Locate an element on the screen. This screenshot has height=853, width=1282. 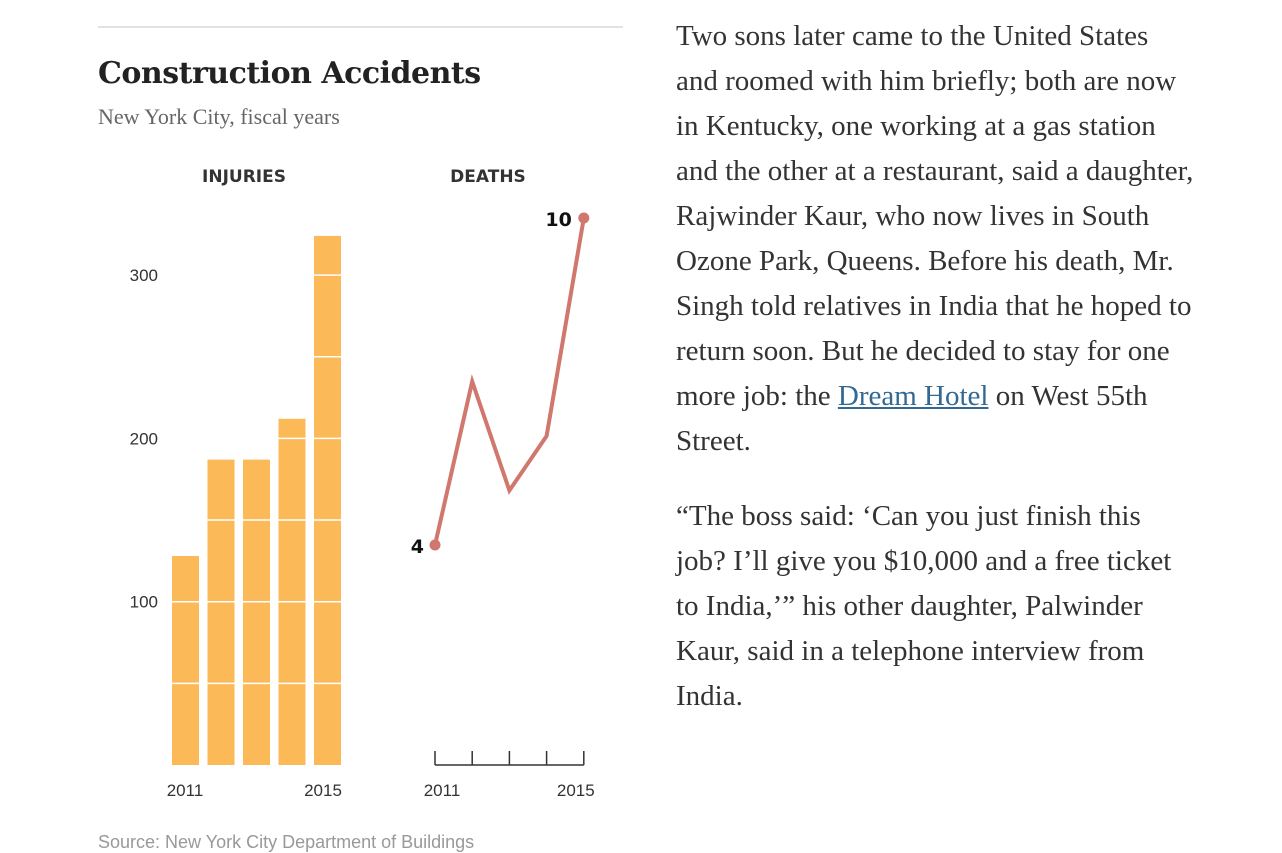
injury-bar-2014 is located at coordinates (292, 591).